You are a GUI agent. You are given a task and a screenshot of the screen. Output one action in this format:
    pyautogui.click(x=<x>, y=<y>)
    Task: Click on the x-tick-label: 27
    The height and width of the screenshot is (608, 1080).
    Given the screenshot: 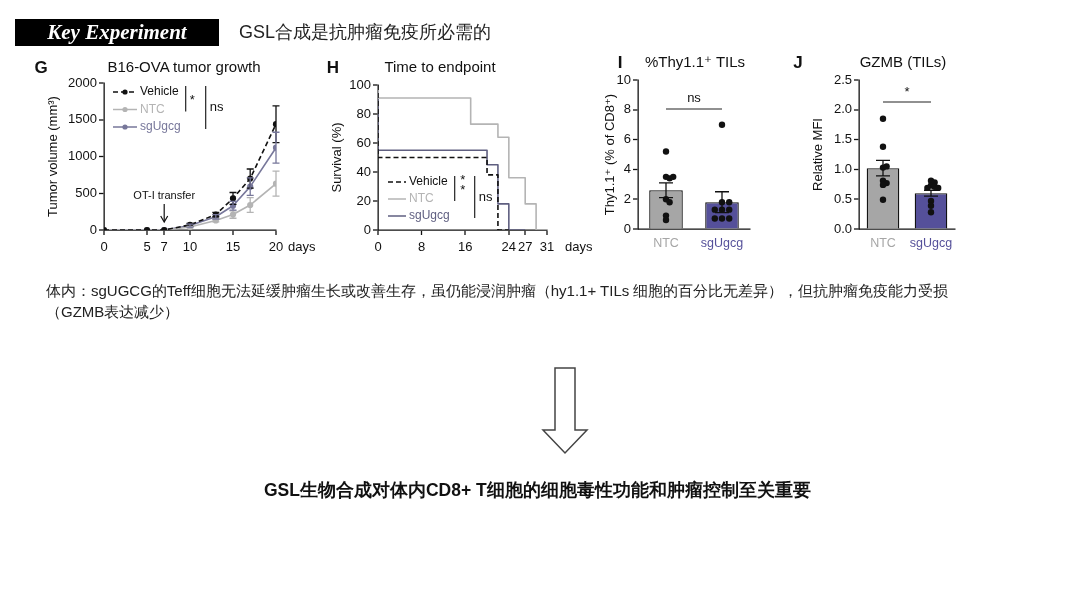 What is the action you would take?
    pyautogui.click(x=525, y=247)
    